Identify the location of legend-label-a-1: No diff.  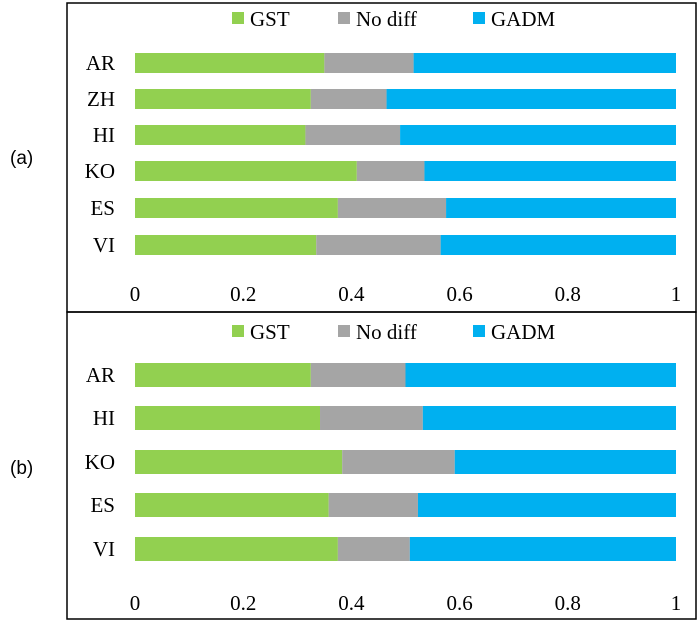
(386, 19).